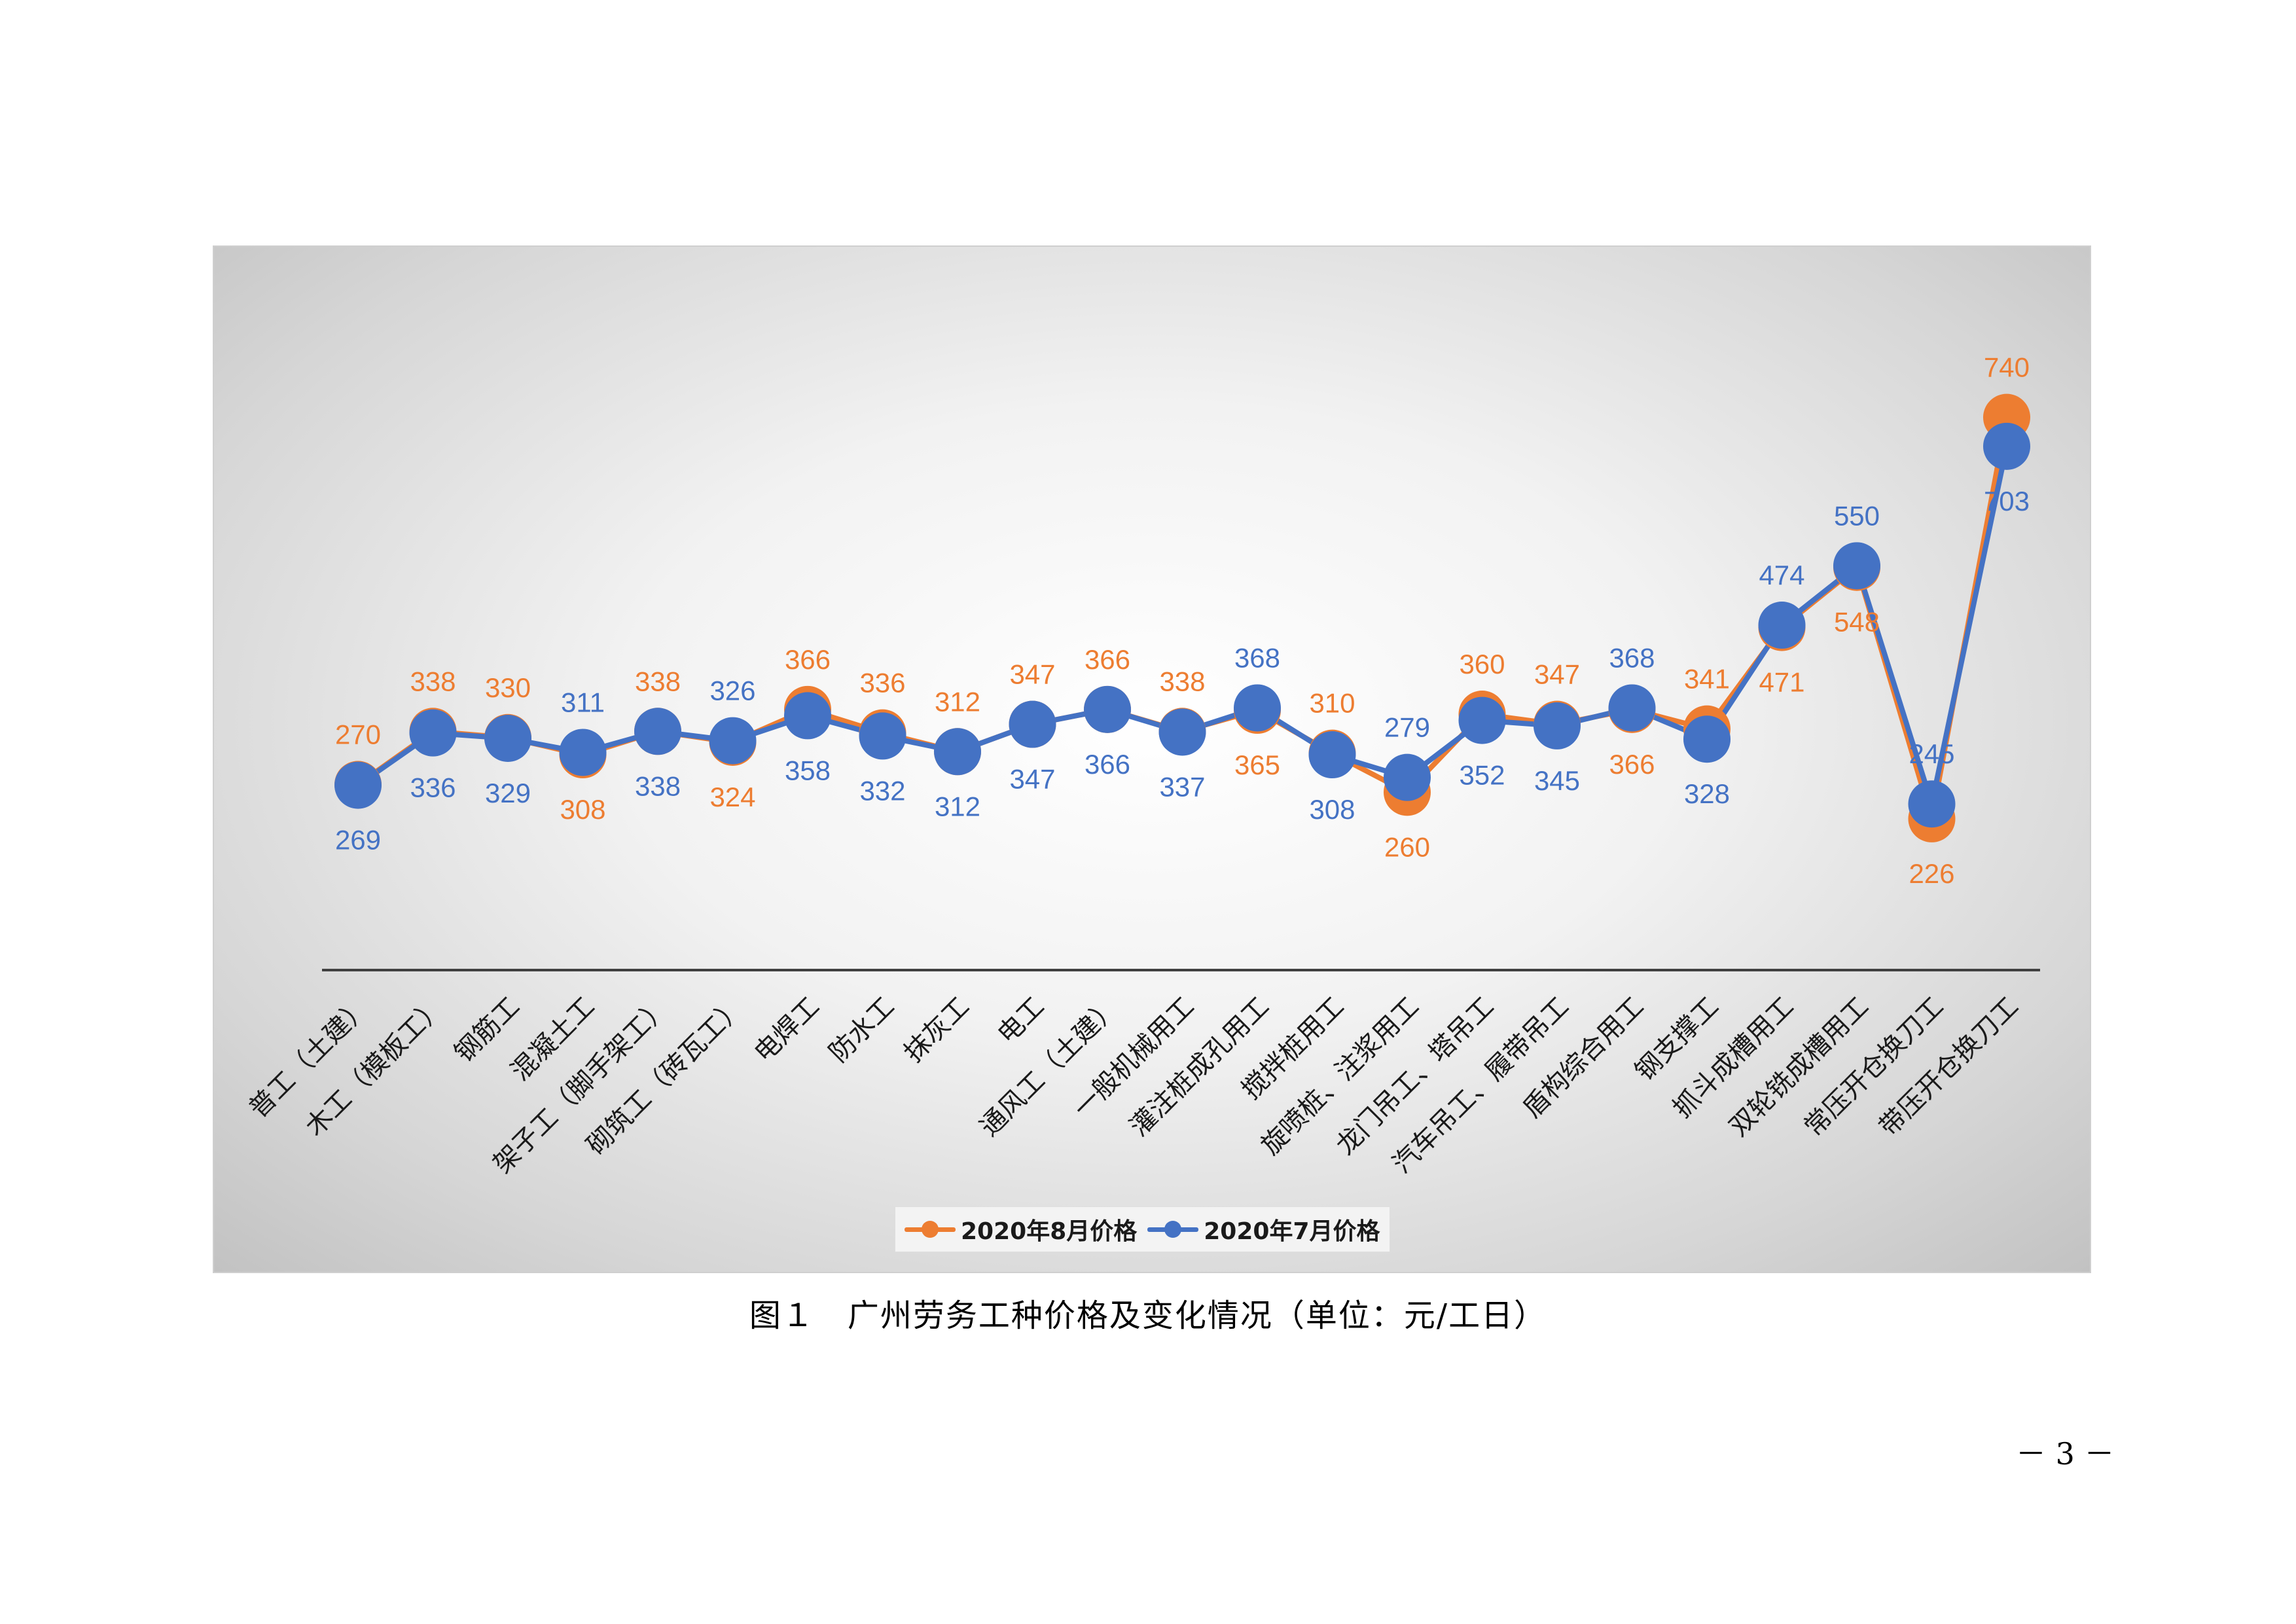  Describe the element at coordinates (2065, 1453) in the screenshot. I see `page-number: － 3 －` at that location.